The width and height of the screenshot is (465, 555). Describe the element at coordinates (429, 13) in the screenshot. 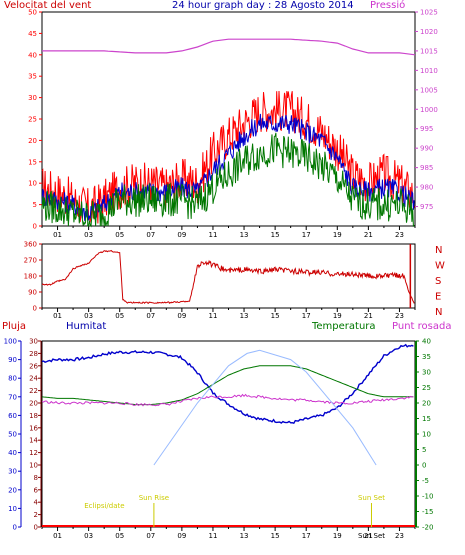

I see `pressure-right-tick-label: 1025` at that location.